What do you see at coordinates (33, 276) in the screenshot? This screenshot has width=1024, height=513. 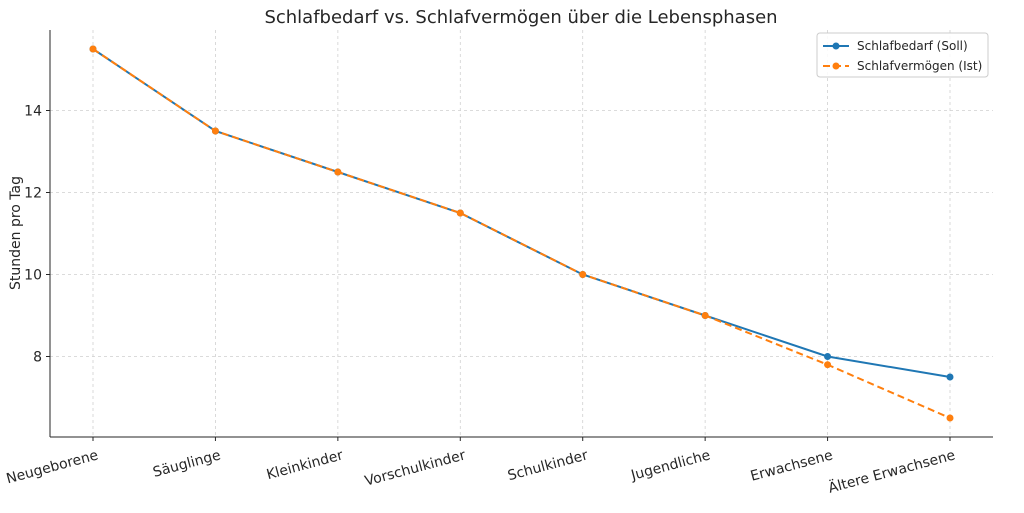 I see `y-tick-label: 10` at bounding box center [33, 276].